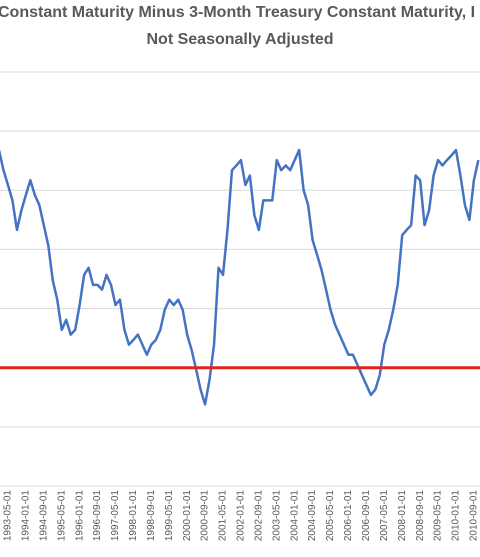 This screenshot has height=557, width=480. What do you see at coordinates (456, 516) in the screenshot?
I see `x-tick-label: 2010-01-01` at bounding box center [456, 516].